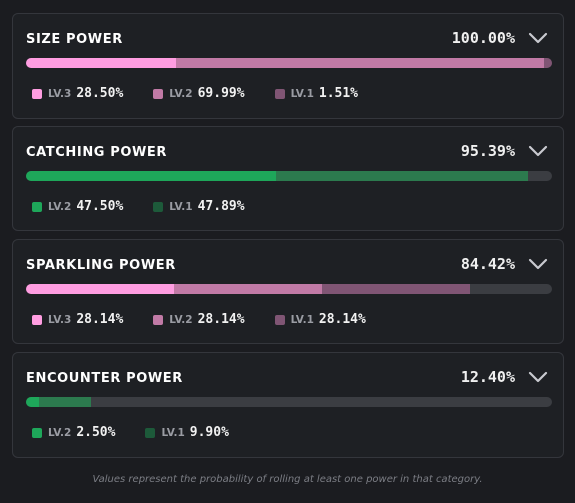 The height and width of the screenshot is (503, 575). I want to click on legend-value: 2.50%, so click(96, 432).